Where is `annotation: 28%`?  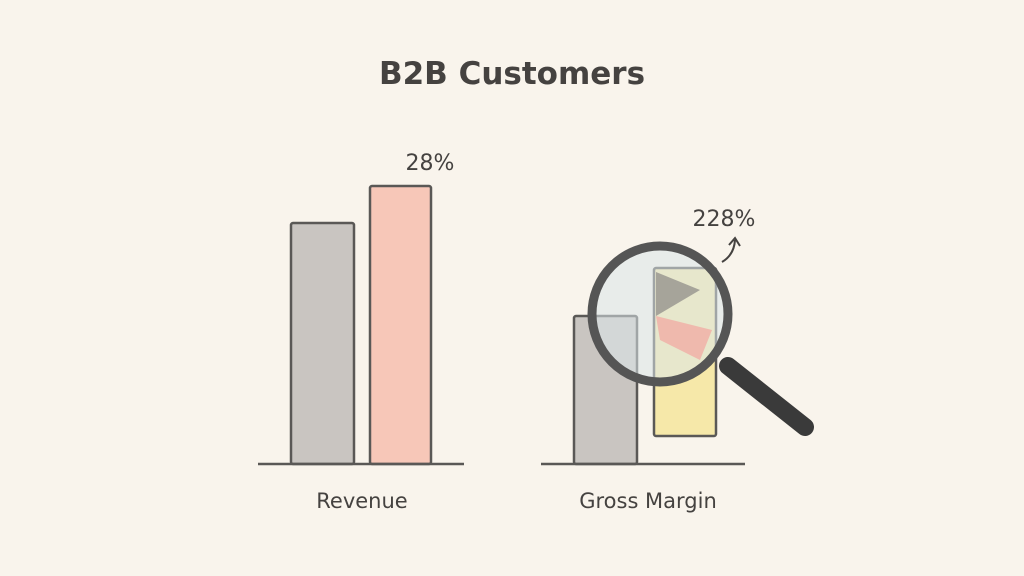
annotation: 28% is located at coordinates (430, 163).